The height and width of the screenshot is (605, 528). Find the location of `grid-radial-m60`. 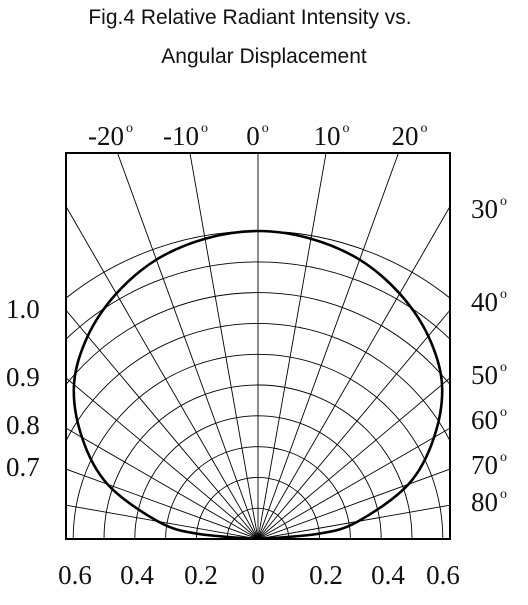

grid-radial-m60 is located at coordinates (162, 483).